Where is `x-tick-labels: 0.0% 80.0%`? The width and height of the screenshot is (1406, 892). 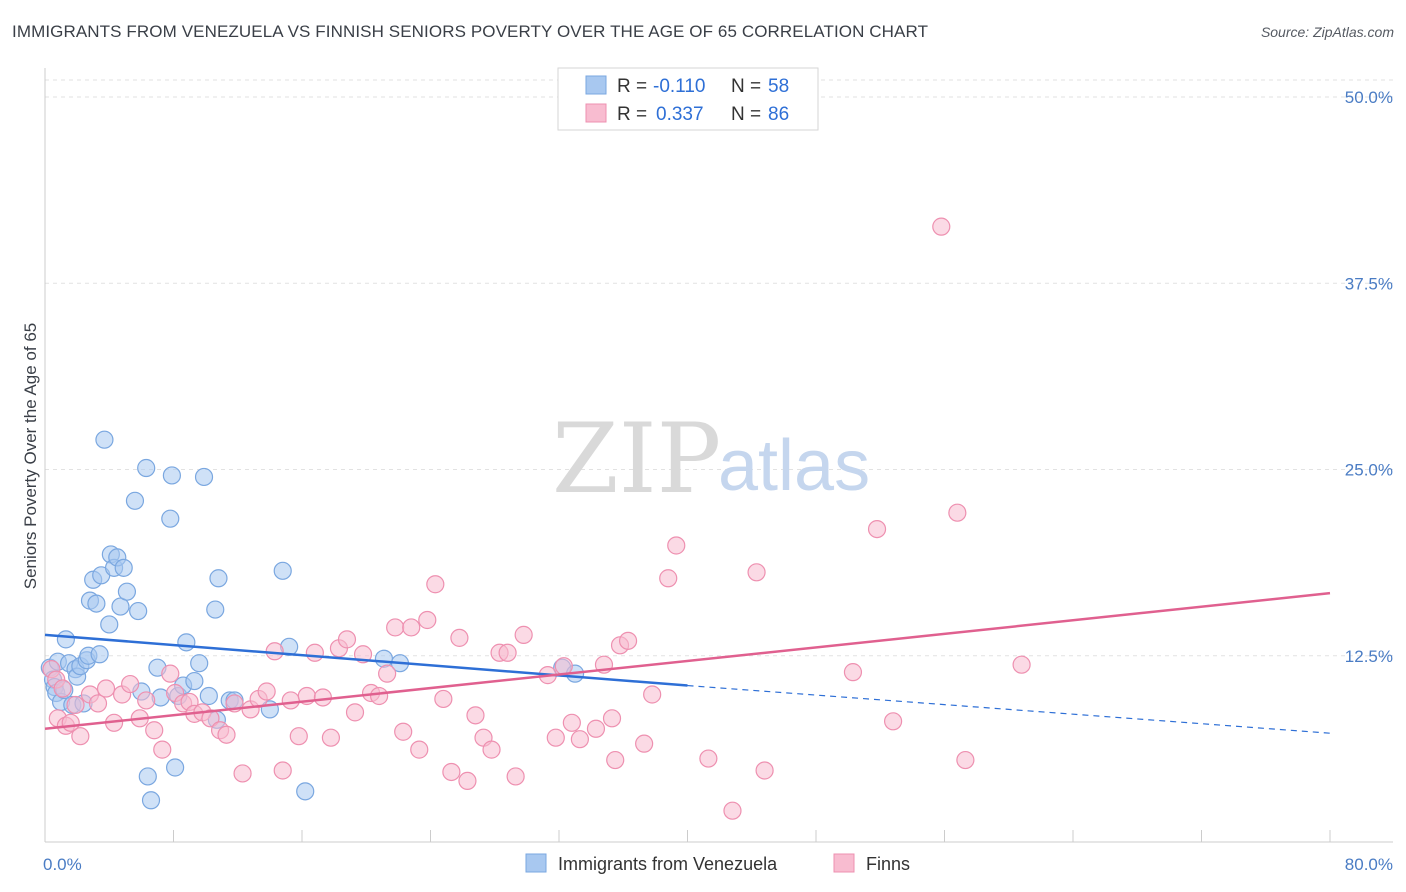 x-tick-labels: 0.0% 80.0% is located at coordinates (718, 864).